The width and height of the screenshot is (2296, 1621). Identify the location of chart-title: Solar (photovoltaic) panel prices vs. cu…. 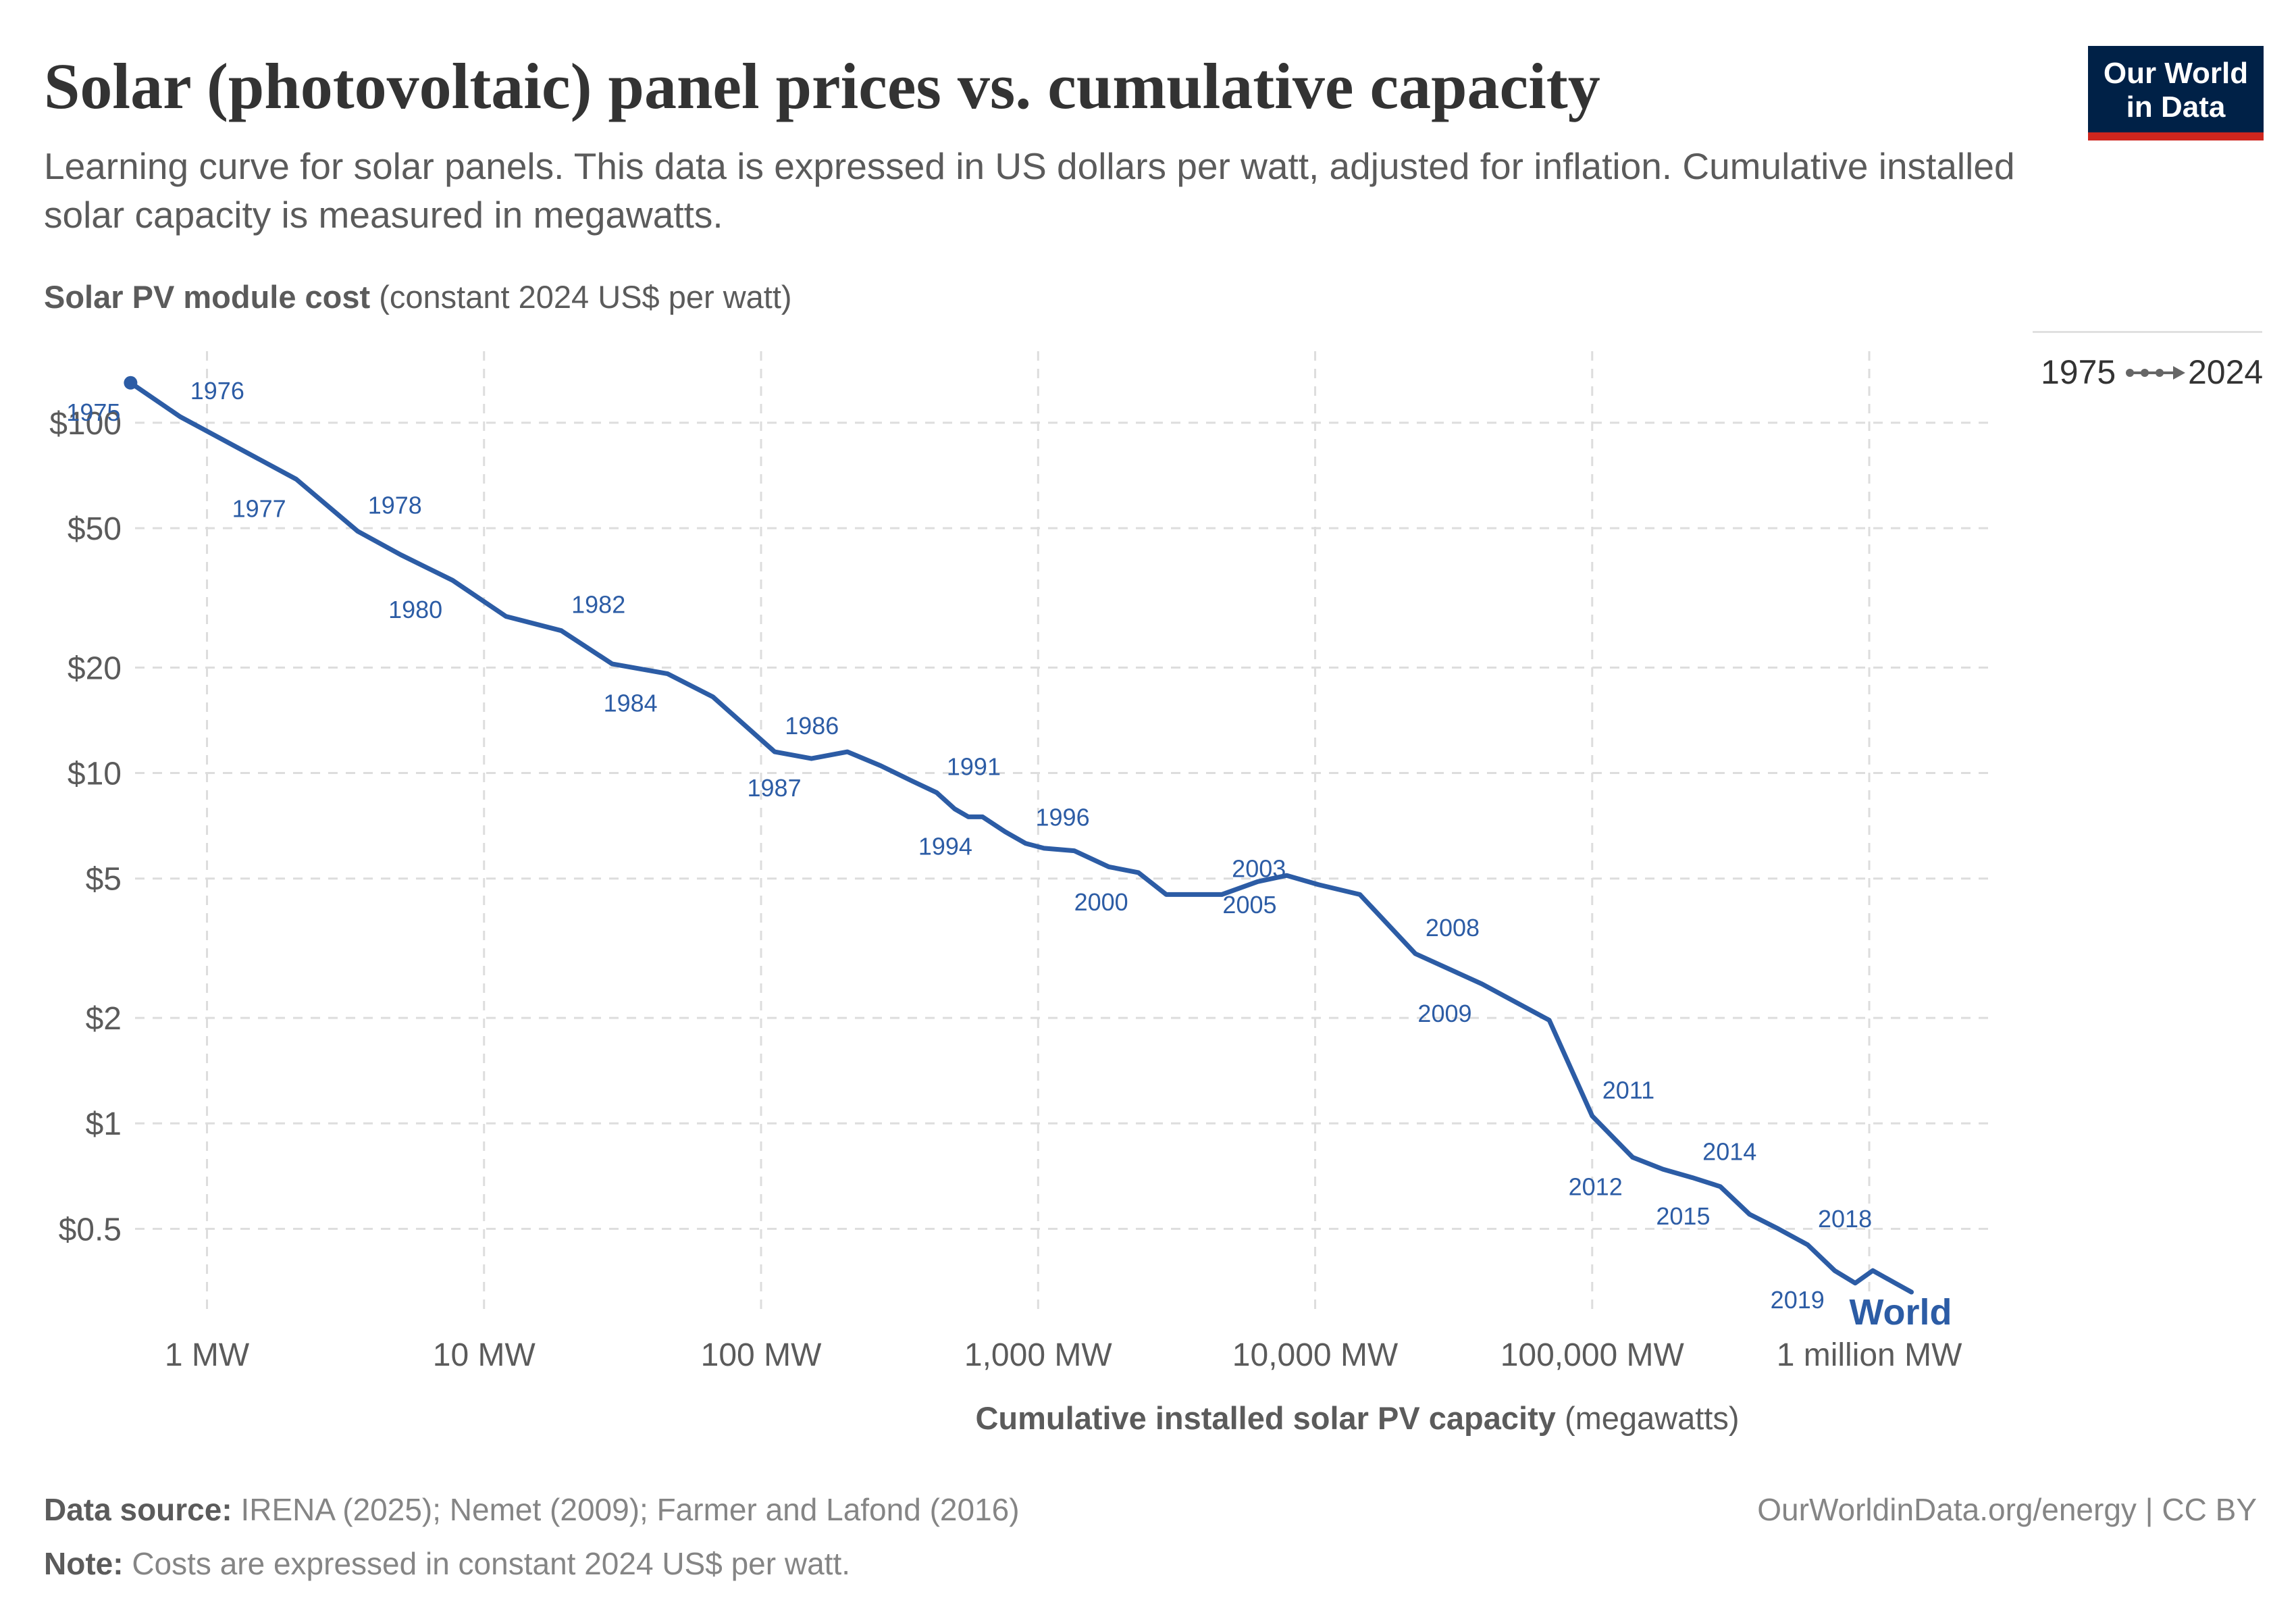
(822, 86).